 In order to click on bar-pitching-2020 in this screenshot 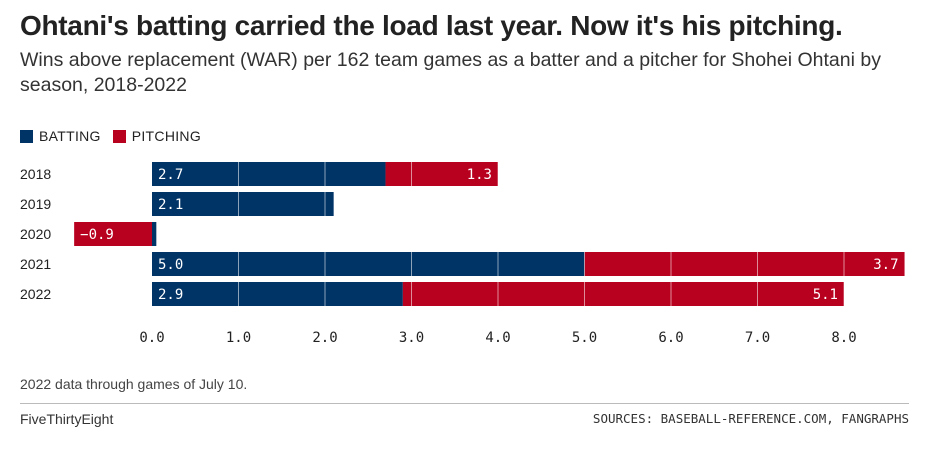, I will do `click(113, 234)`.